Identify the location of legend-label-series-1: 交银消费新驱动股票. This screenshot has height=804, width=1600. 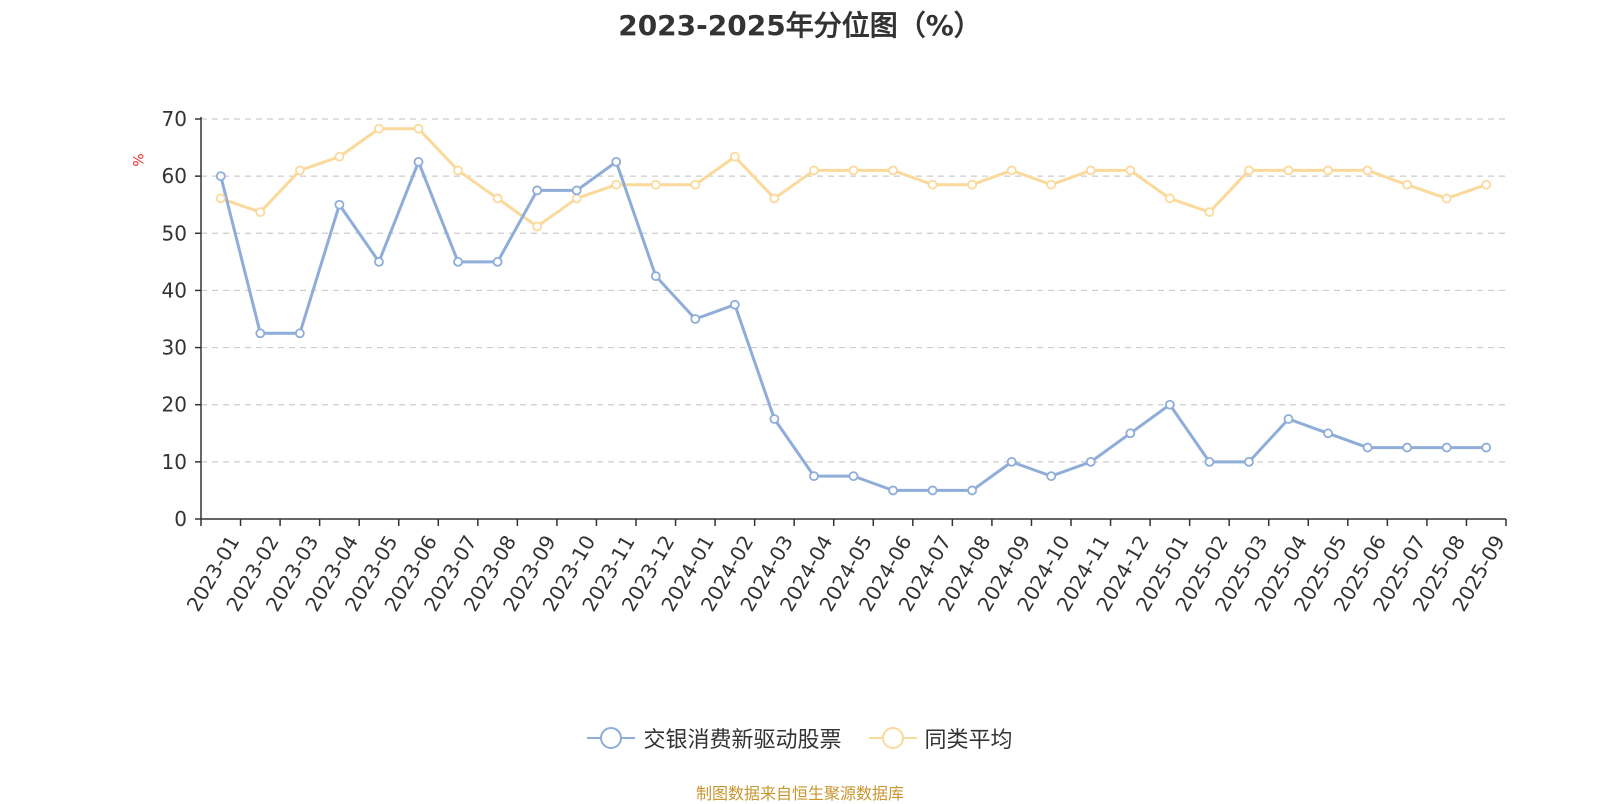
(742, 740).